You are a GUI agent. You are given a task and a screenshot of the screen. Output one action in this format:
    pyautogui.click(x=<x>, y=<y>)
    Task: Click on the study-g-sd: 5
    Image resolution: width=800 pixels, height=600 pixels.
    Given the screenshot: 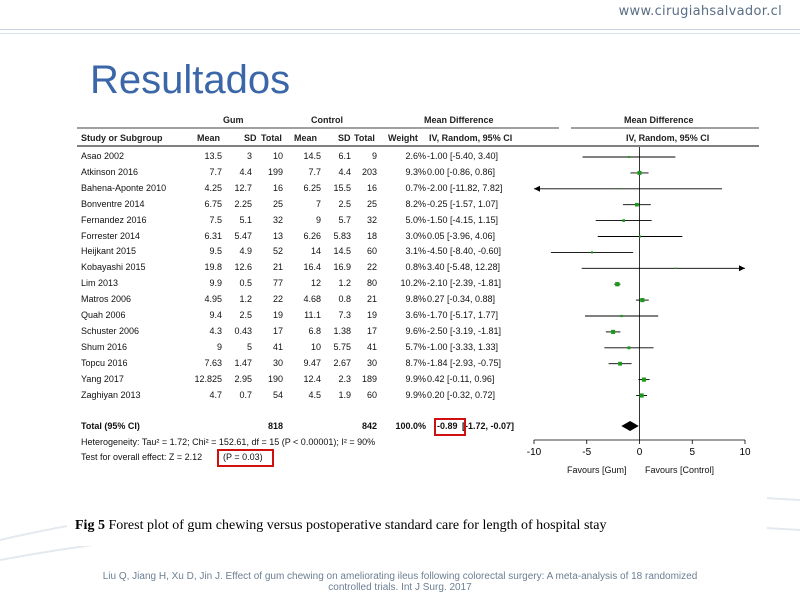 What is the action you would take?
    pyautogui.click(x=249, y=346)
    